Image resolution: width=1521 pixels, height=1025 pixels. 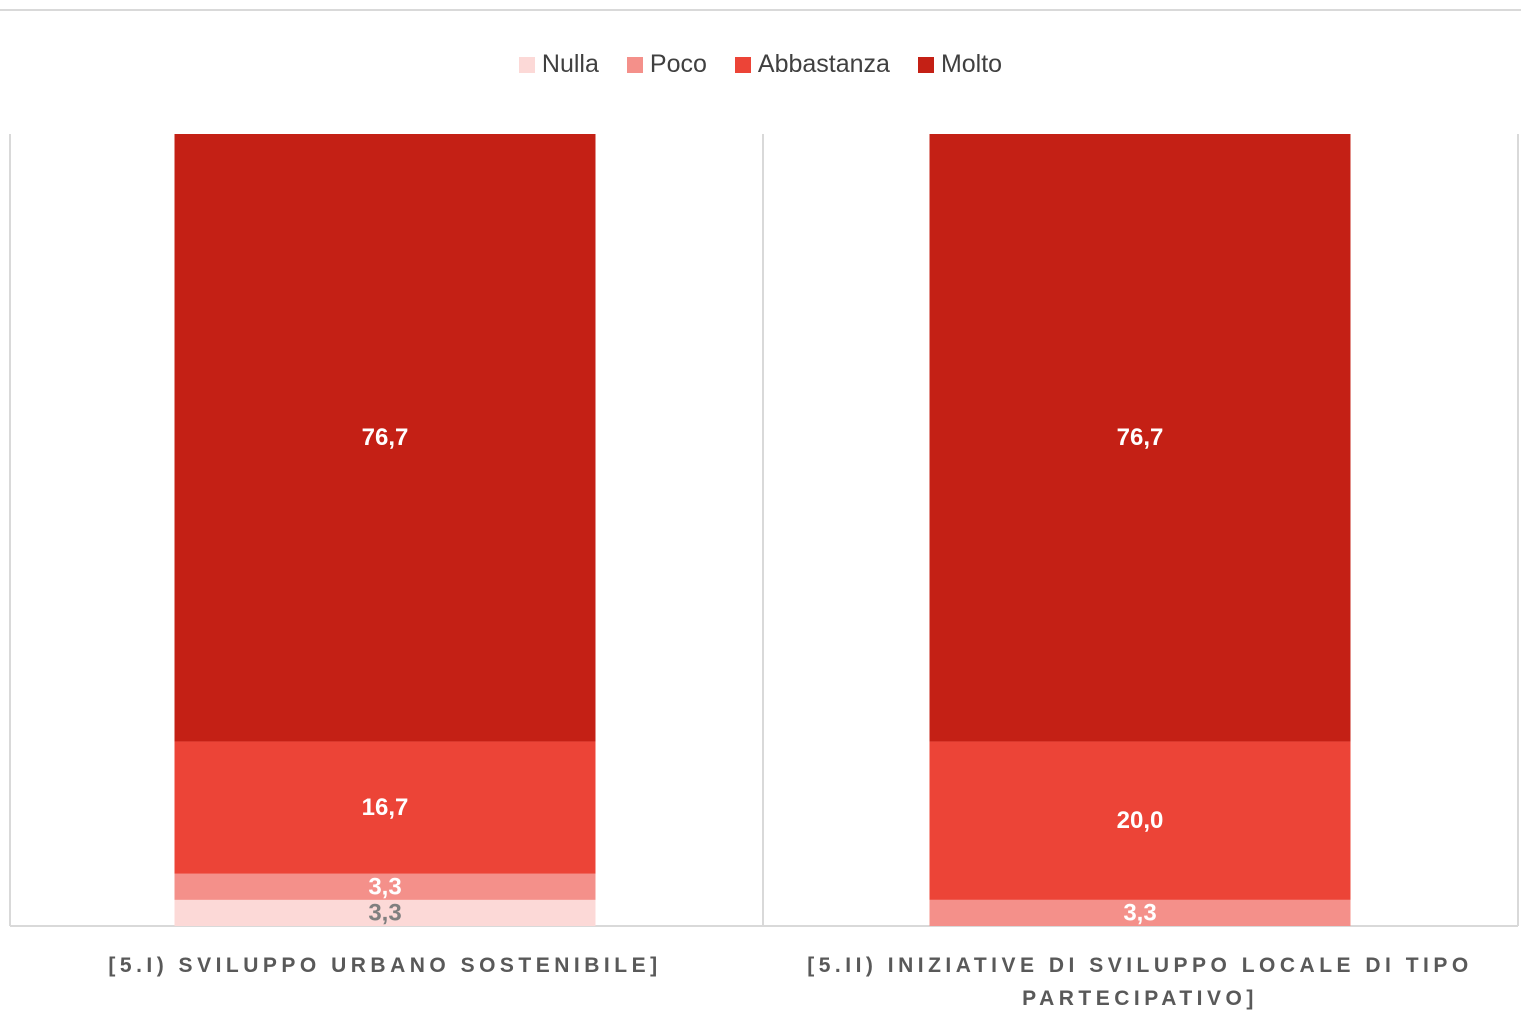 I want to click on top-rule, so click(x=760, y=10).